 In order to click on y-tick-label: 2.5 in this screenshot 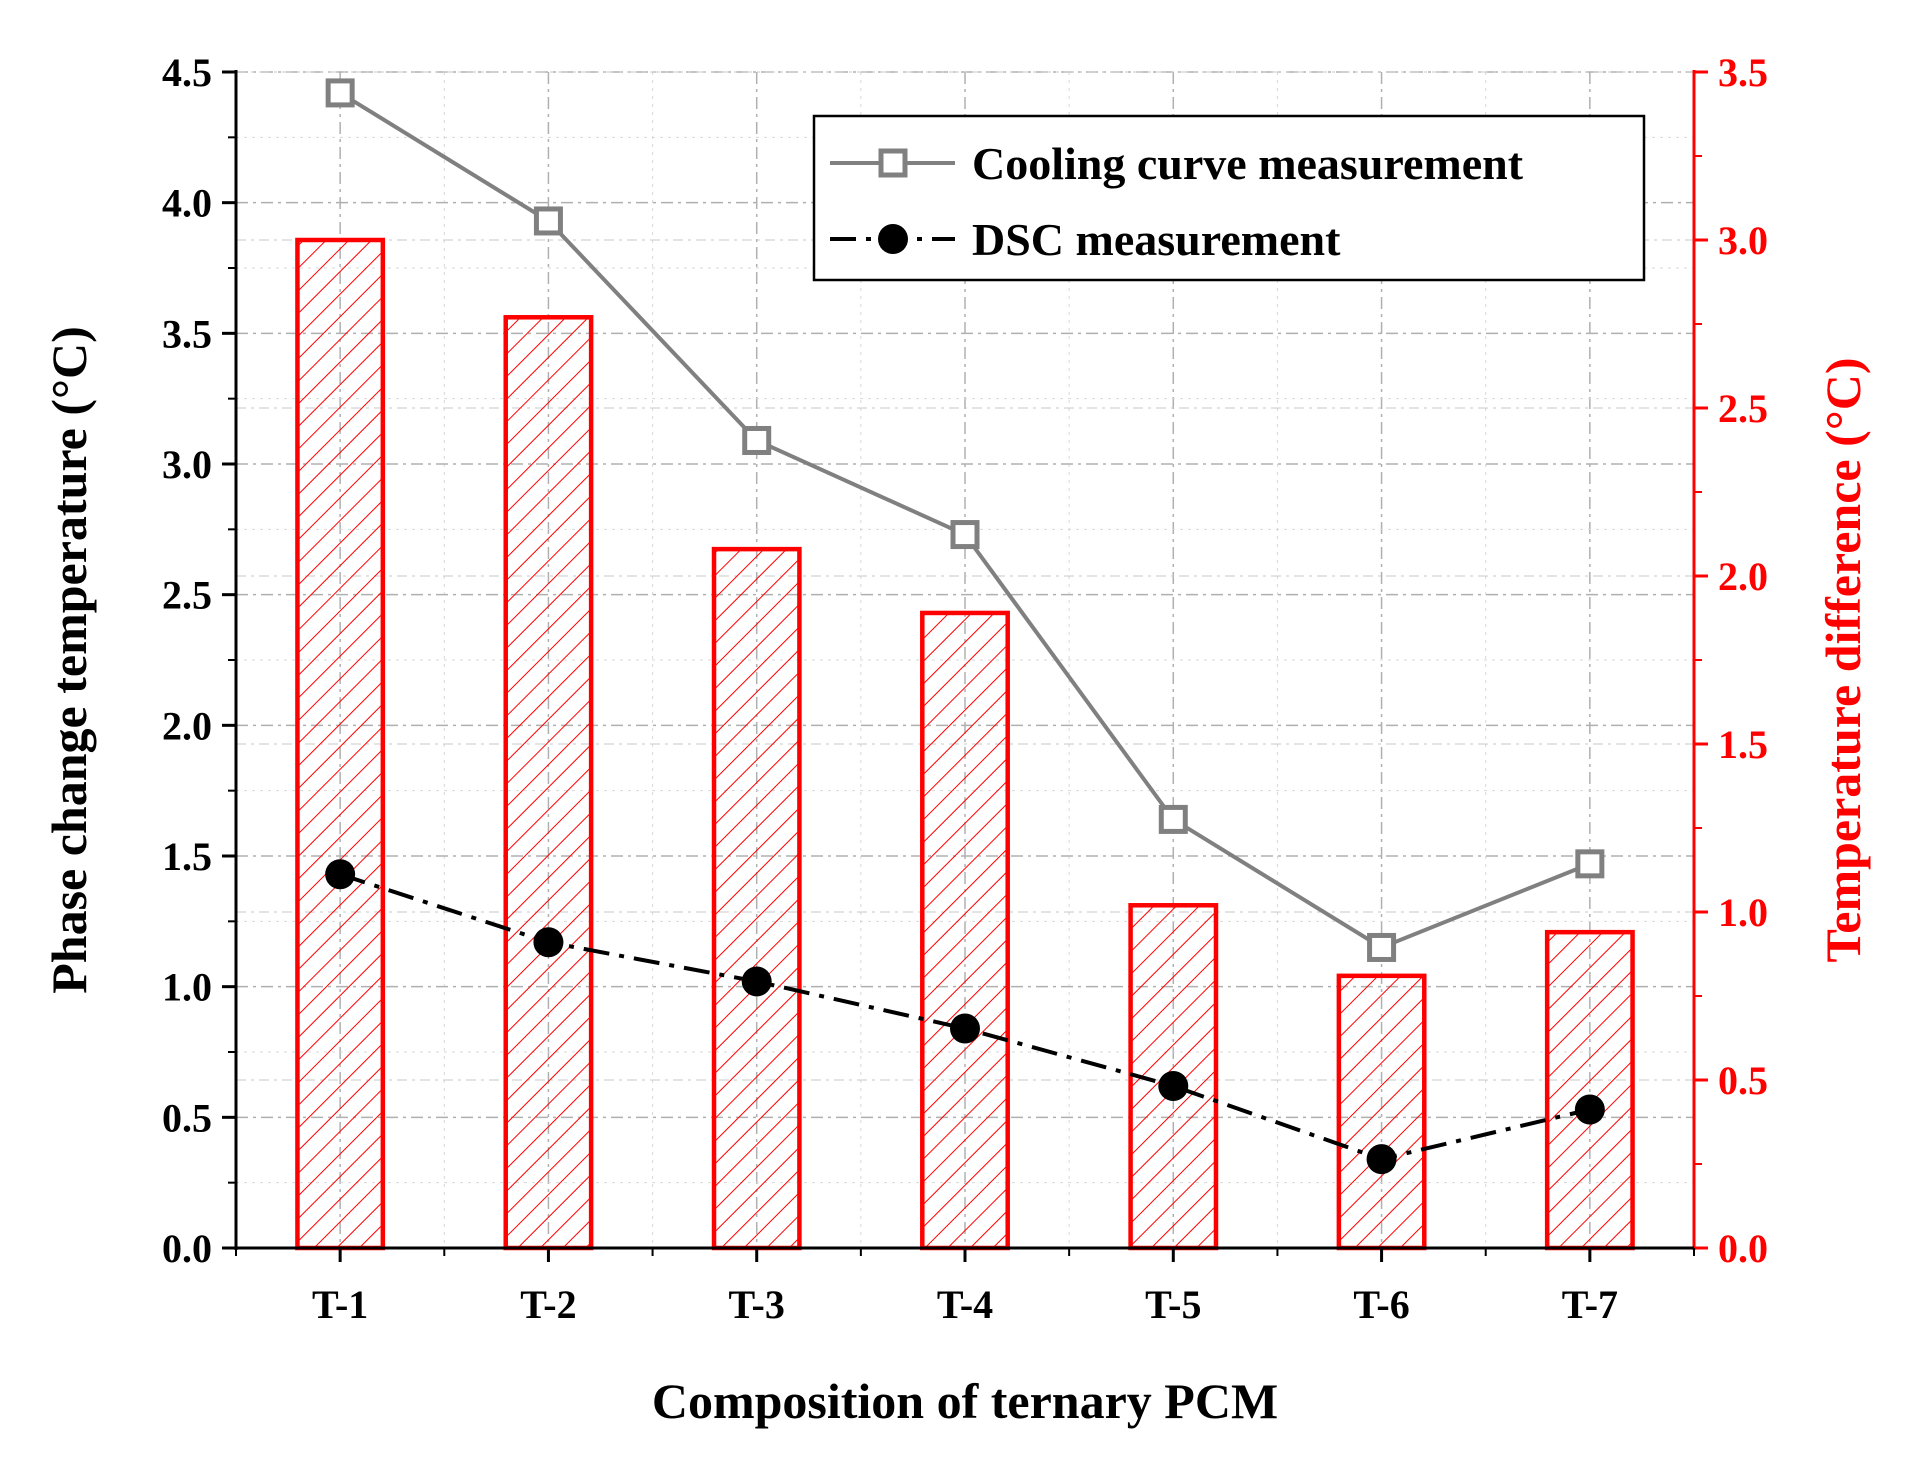, I will do `click(187, 595)`.